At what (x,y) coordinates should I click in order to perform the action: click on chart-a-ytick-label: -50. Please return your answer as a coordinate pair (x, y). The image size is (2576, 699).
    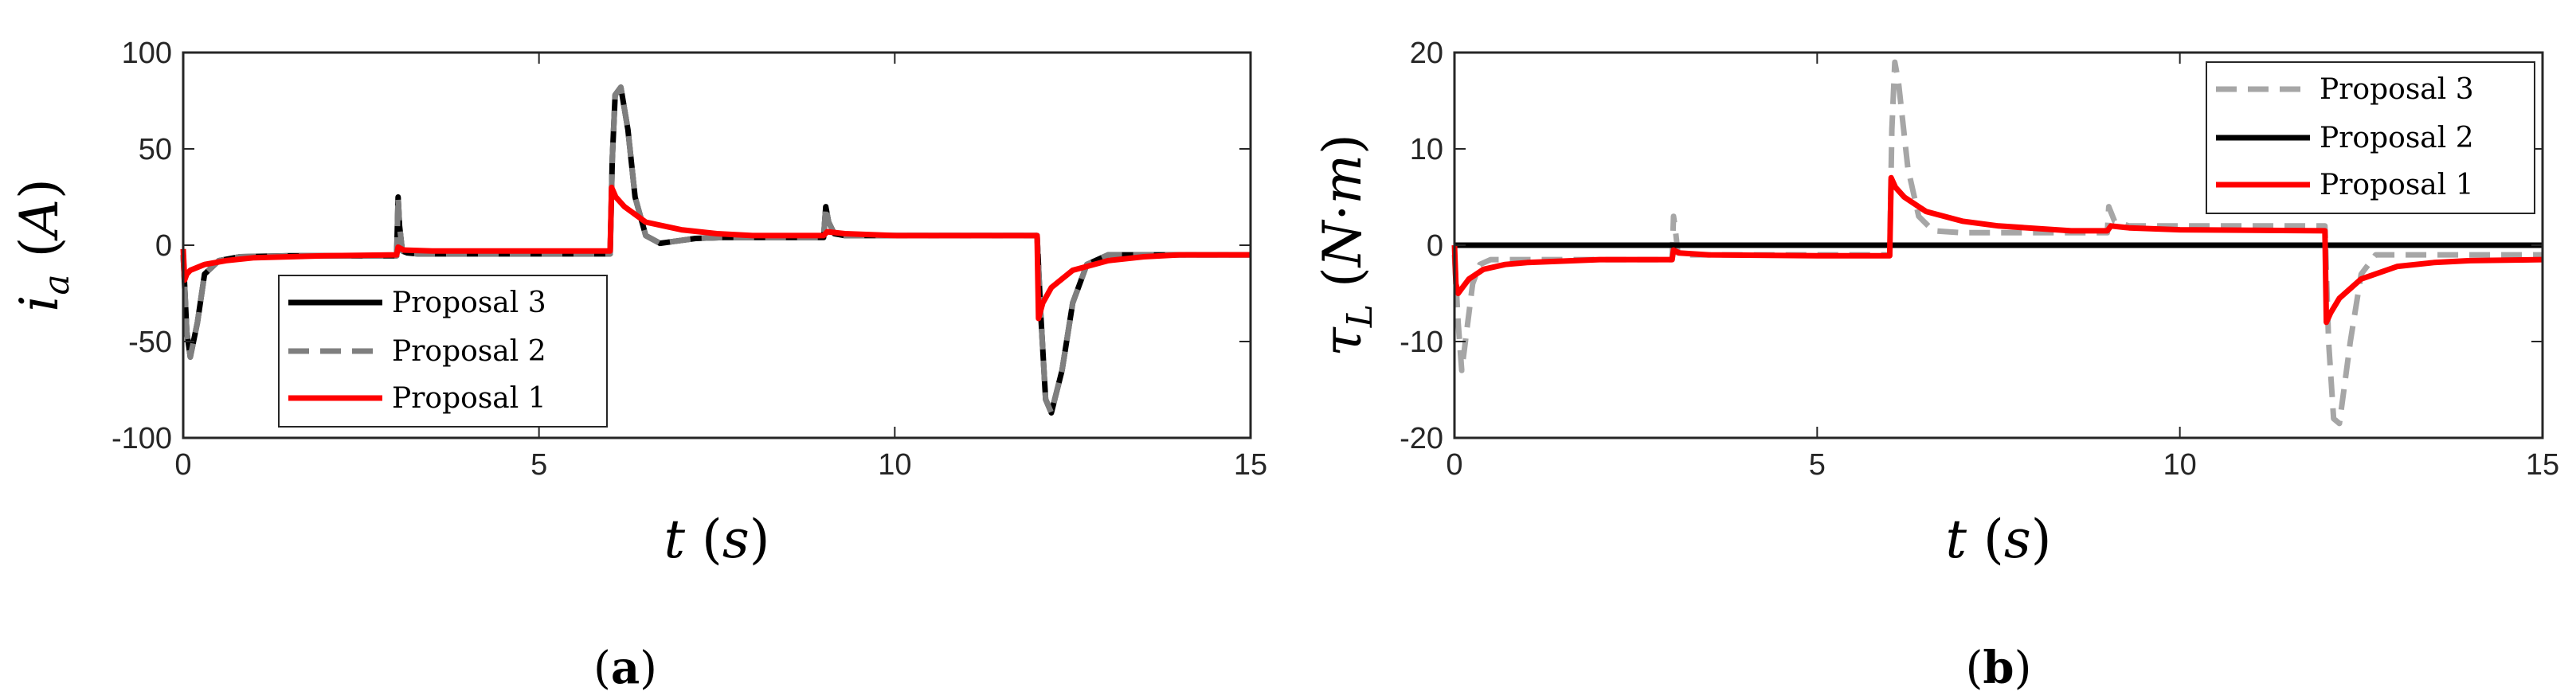
    Looking at the image, I should click on (150, 342).